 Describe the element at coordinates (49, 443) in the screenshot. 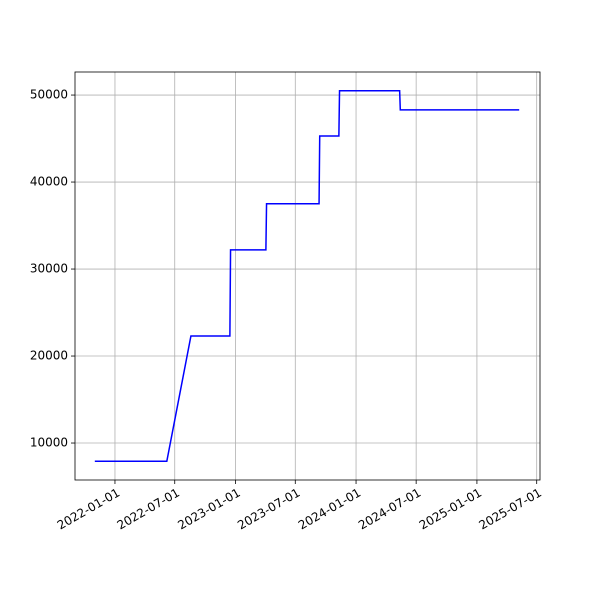

I see `y-tick-label: 10000` at that location.